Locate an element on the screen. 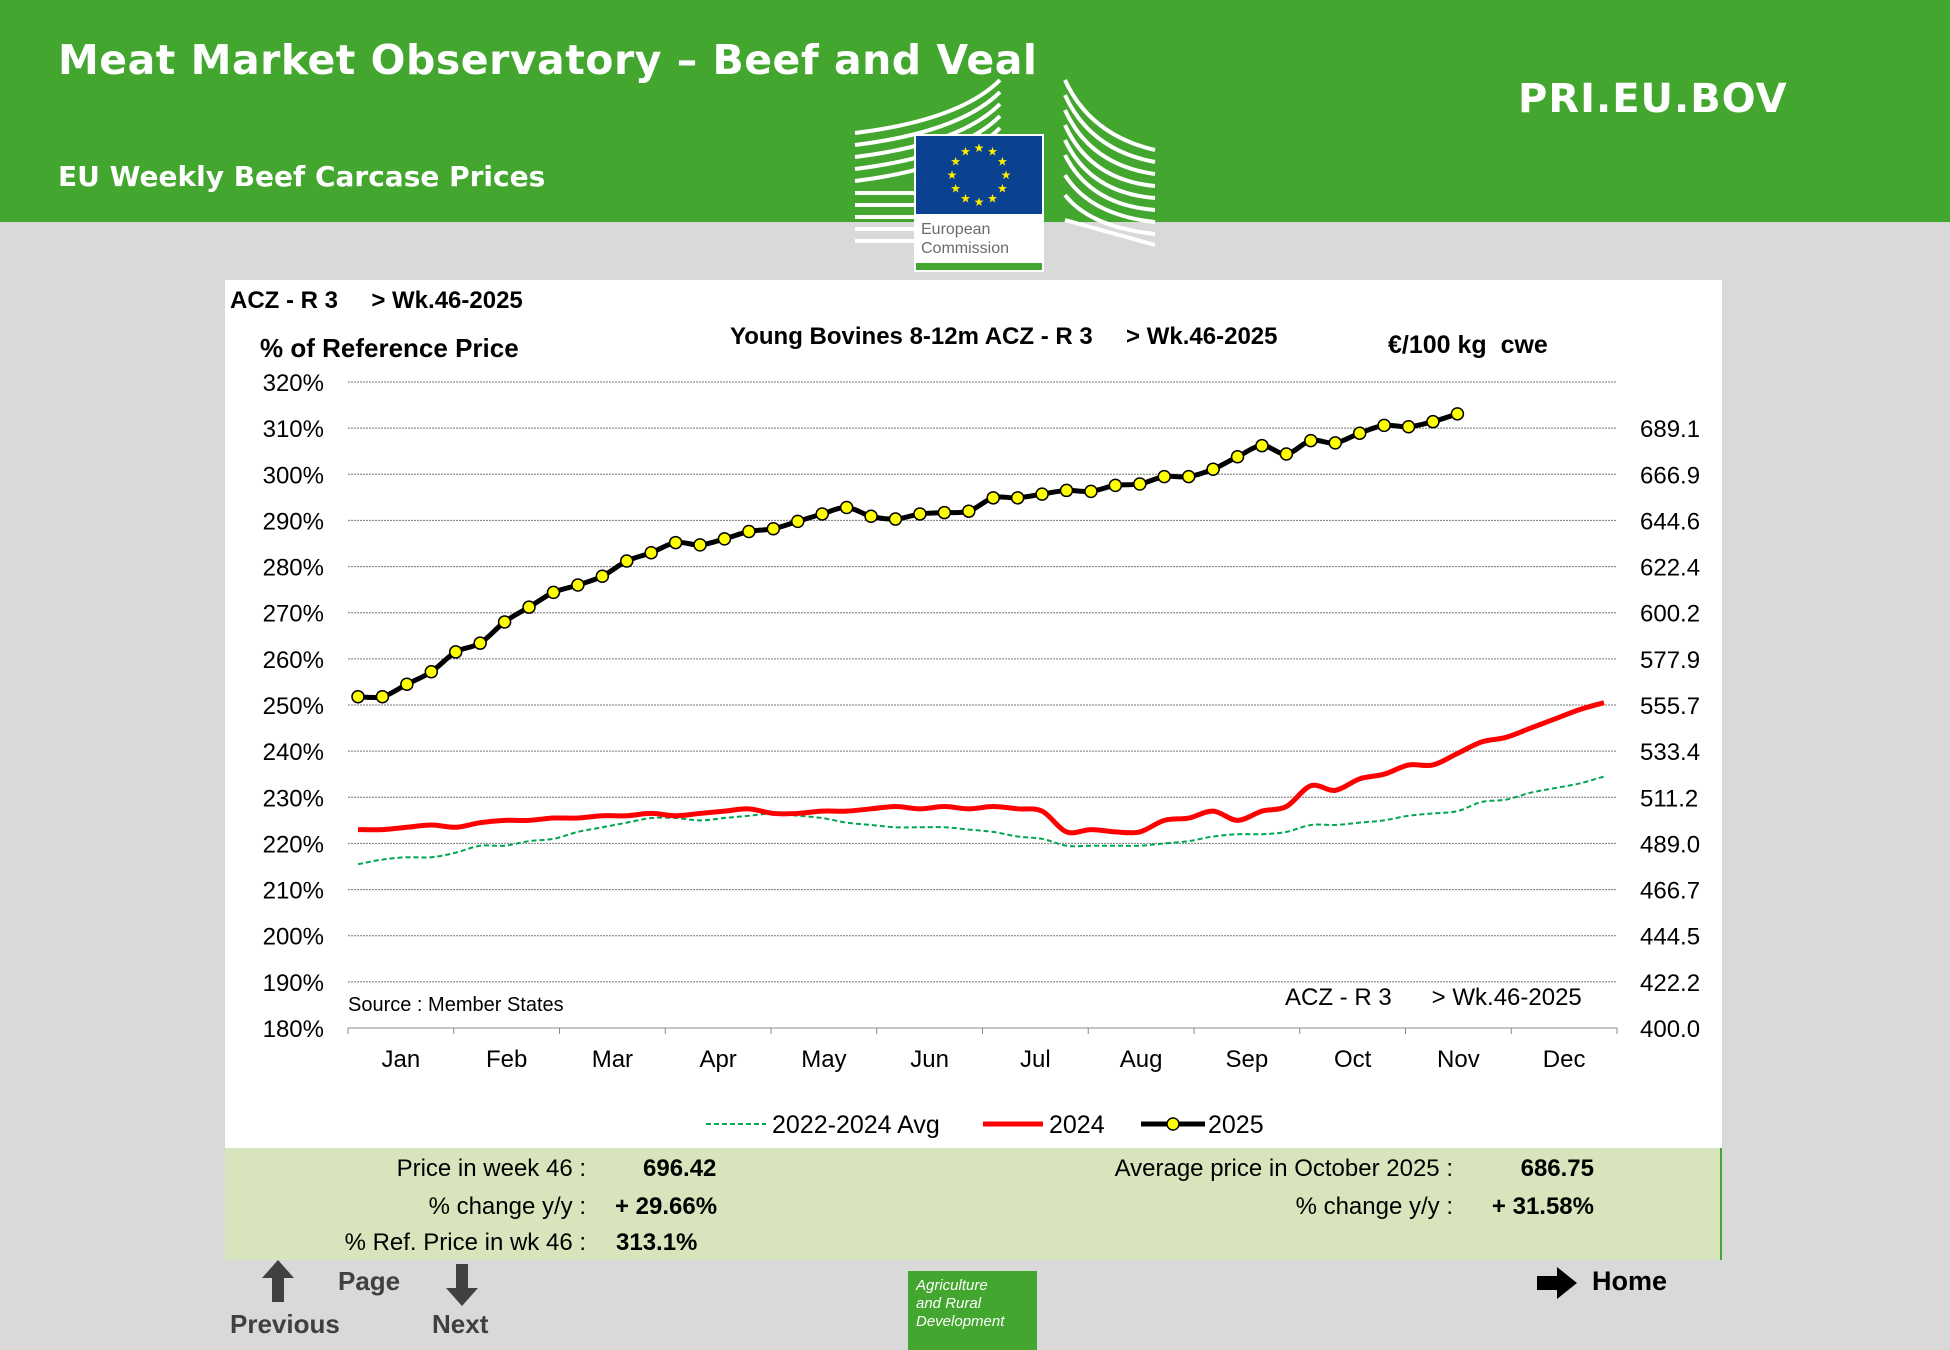 Image resolution: width=1950 pixels, height=1350 pixels. previous-link: Previous is located at coordinates (285, 1324).